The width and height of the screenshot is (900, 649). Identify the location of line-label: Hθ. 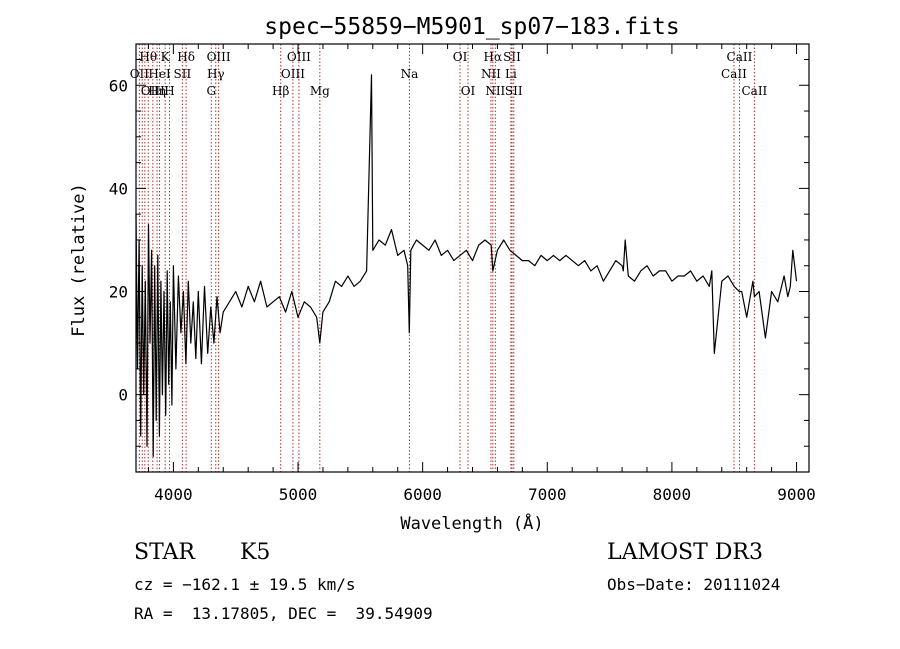
(148, 57).